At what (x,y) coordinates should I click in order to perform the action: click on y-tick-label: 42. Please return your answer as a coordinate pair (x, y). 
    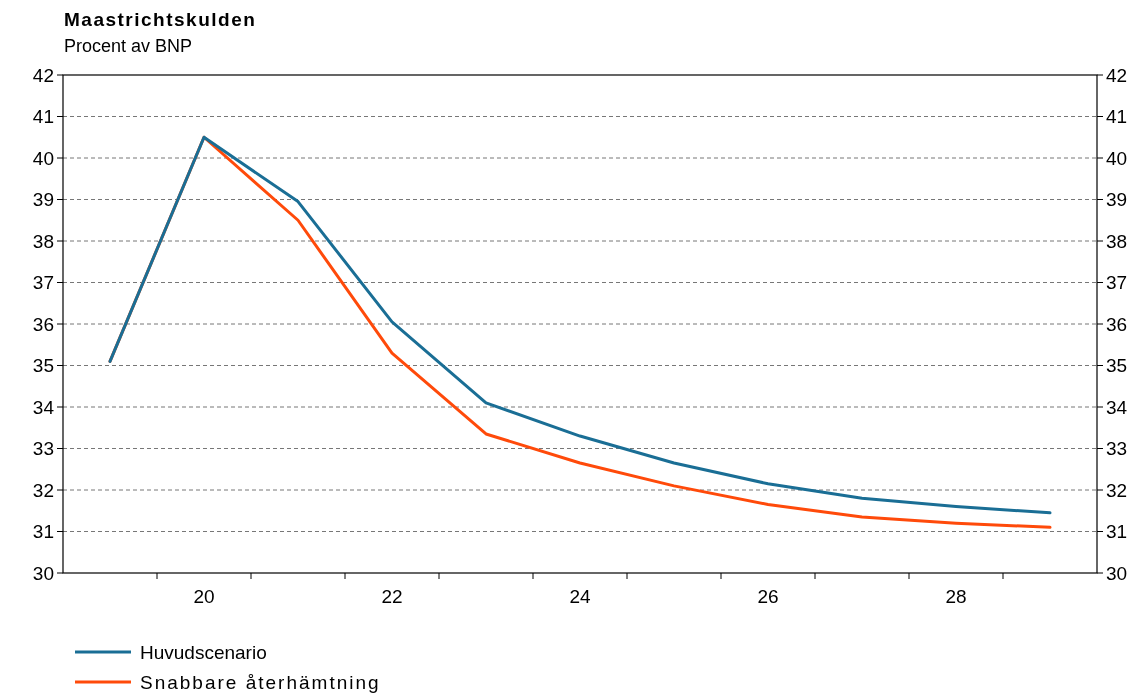
    Looking at the image, I should click on (43, 75).